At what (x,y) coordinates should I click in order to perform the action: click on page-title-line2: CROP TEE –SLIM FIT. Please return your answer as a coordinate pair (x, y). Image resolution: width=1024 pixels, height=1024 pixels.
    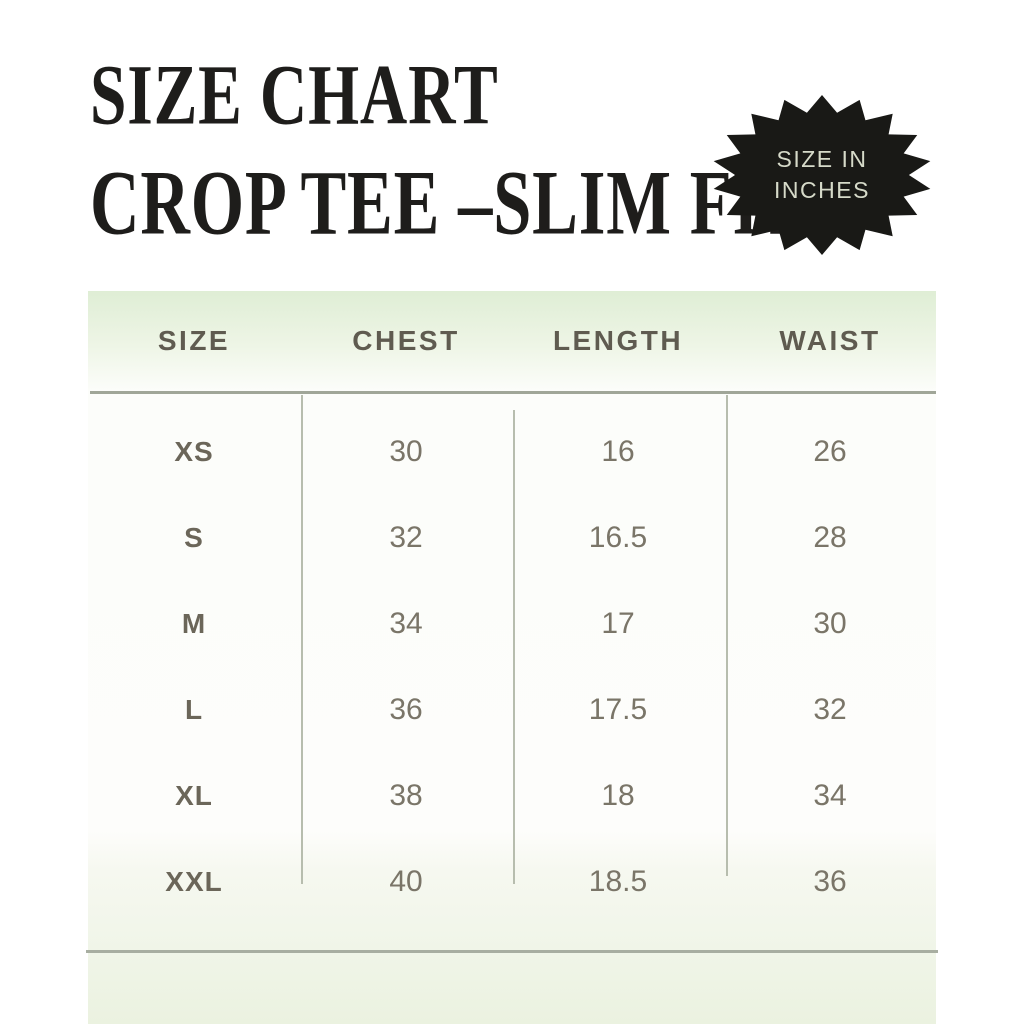
    Looking at the image, I should click on (448, 203).